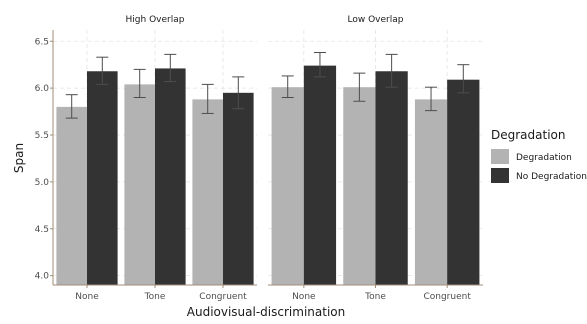  Describe the element at coordinates (42, 277) in the screenshot. I see `y-tick-label: 4.0` at that location.